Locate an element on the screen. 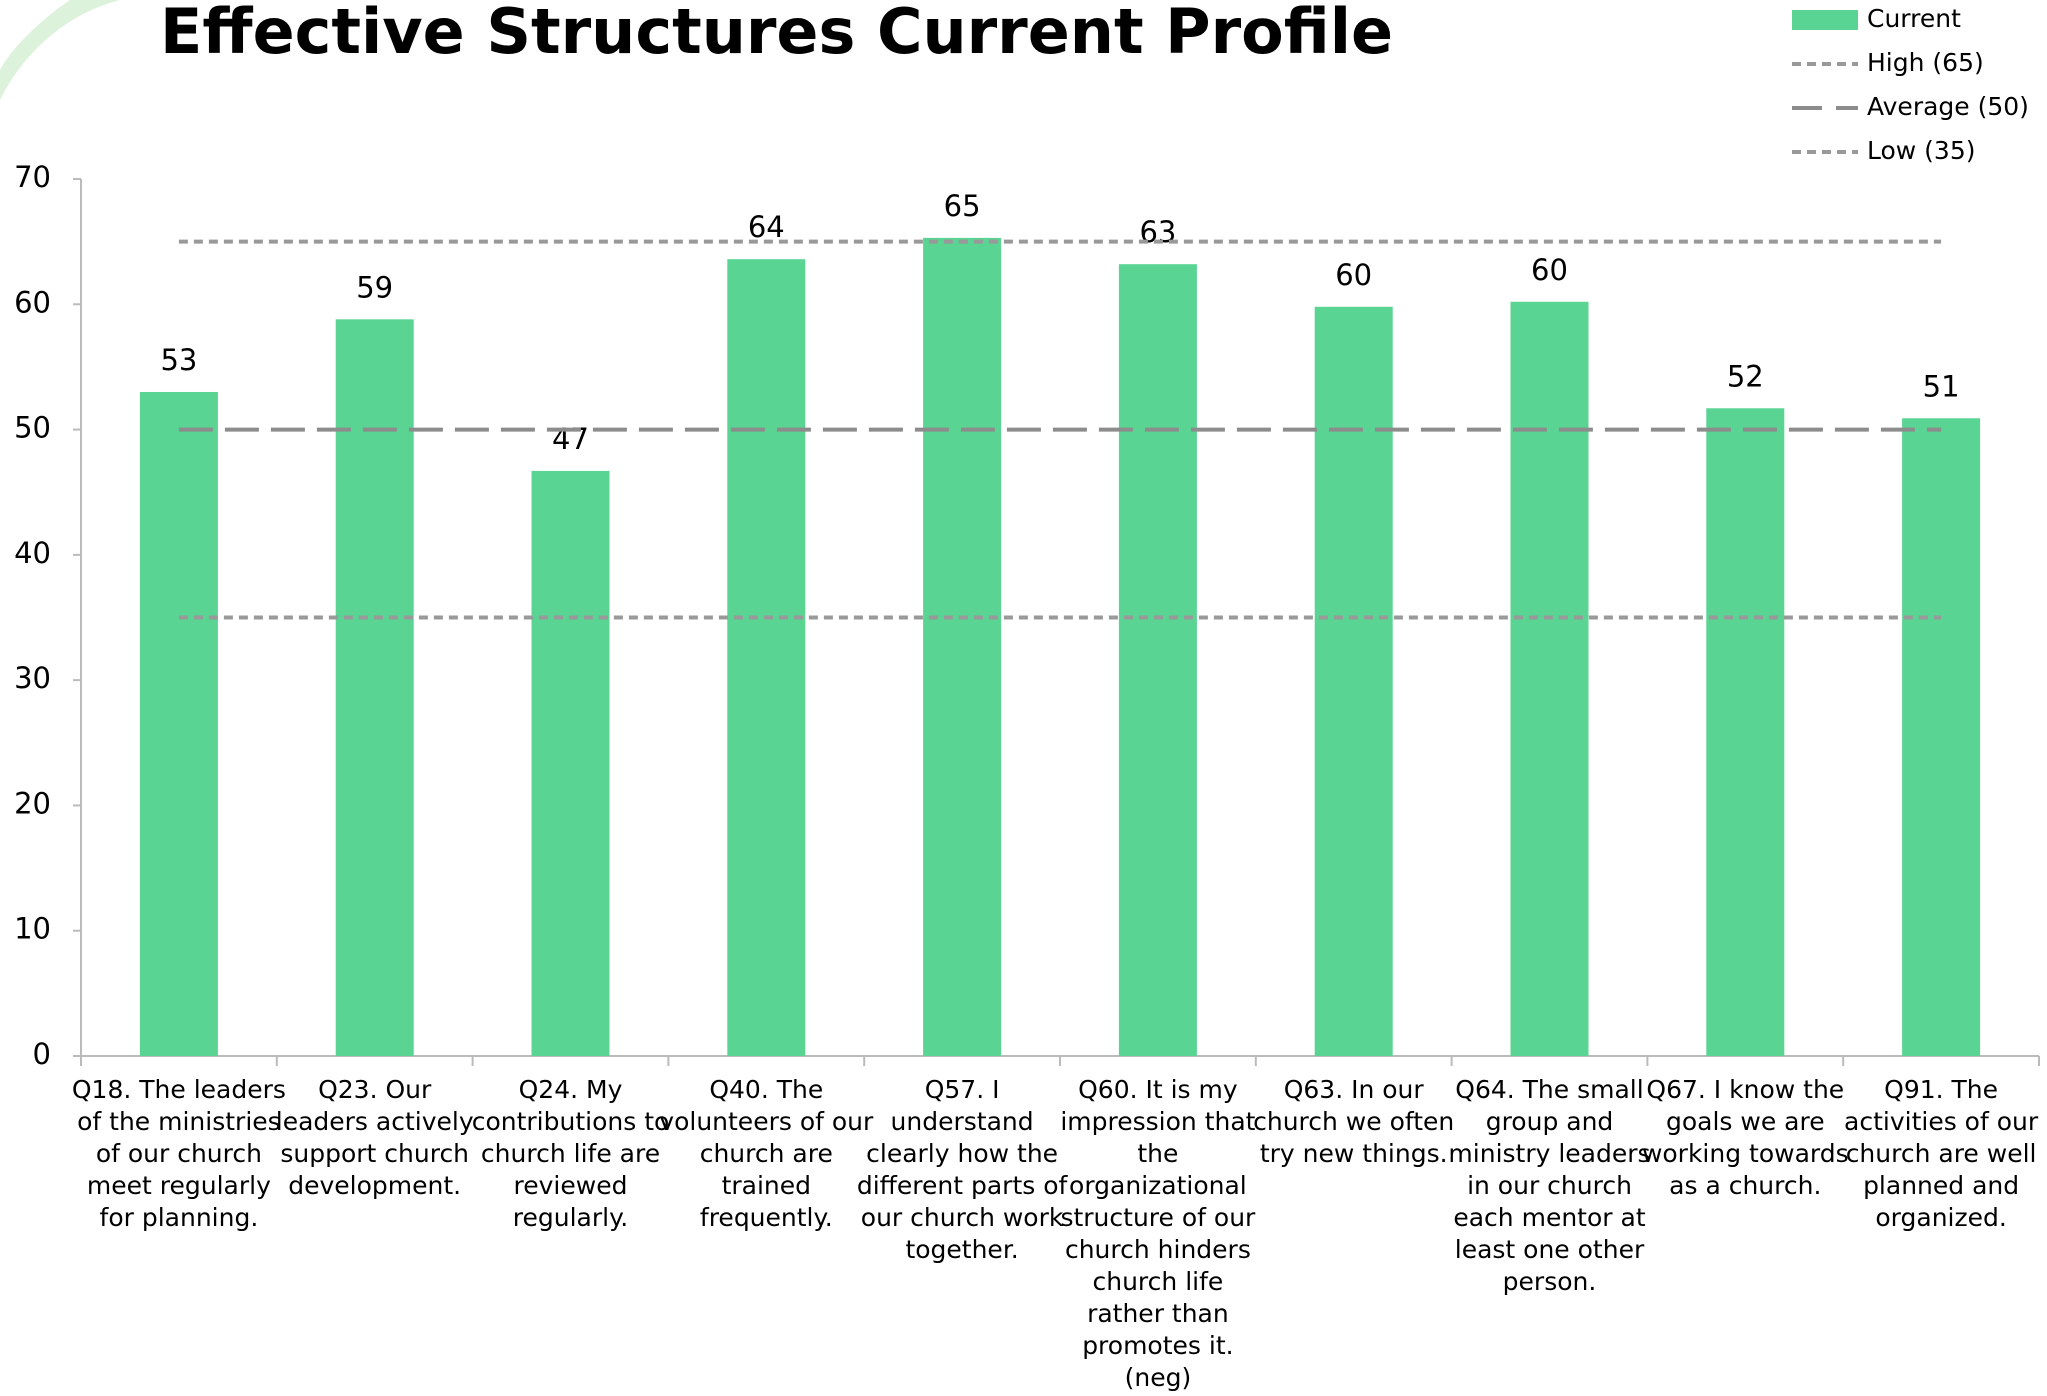 The image size is (2047, 1396). x-tick-label: church are is located at coordinates (766, 1153).